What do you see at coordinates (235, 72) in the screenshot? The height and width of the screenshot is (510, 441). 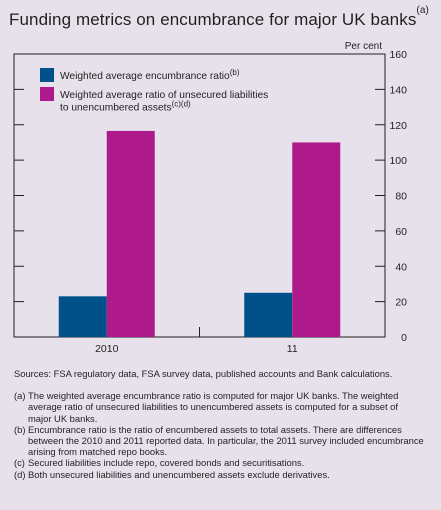 I see `legend-footnote-mark: (b)` at bounding box center [235, 72].